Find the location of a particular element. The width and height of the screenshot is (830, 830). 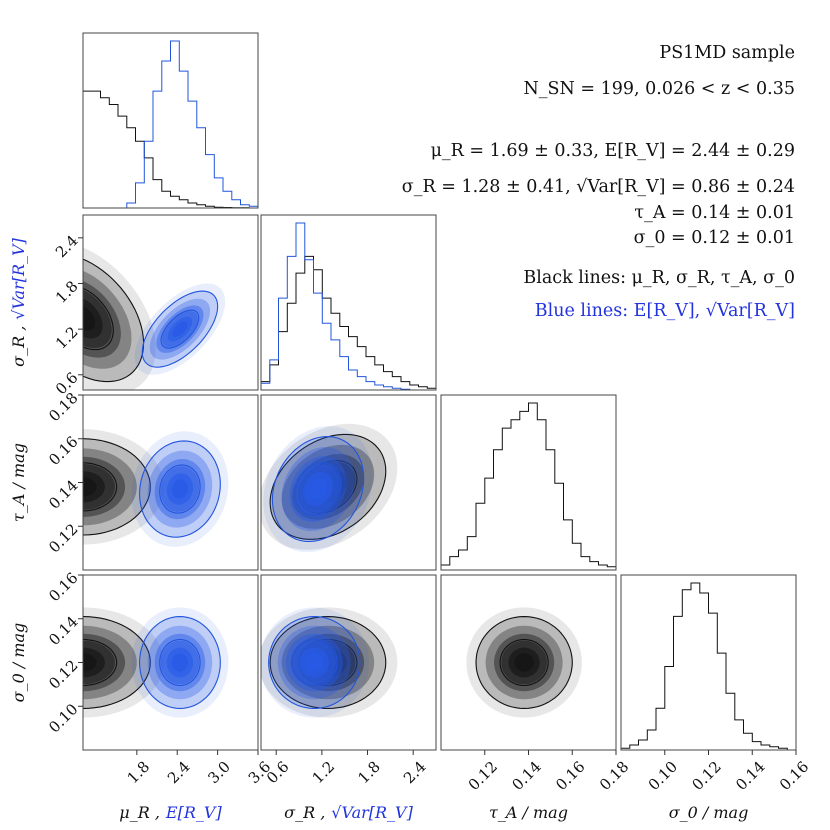

x-axis-label-sigma_0: σ_0 / mag is located at coordinates (709, 812).